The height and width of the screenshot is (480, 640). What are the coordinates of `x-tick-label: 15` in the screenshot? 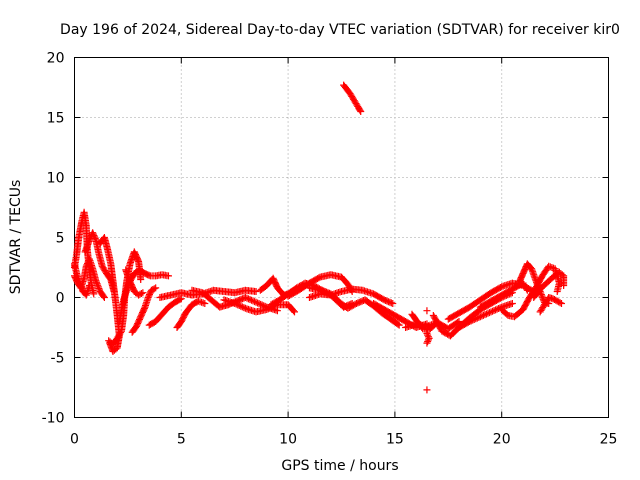 It's located at (395, 440).